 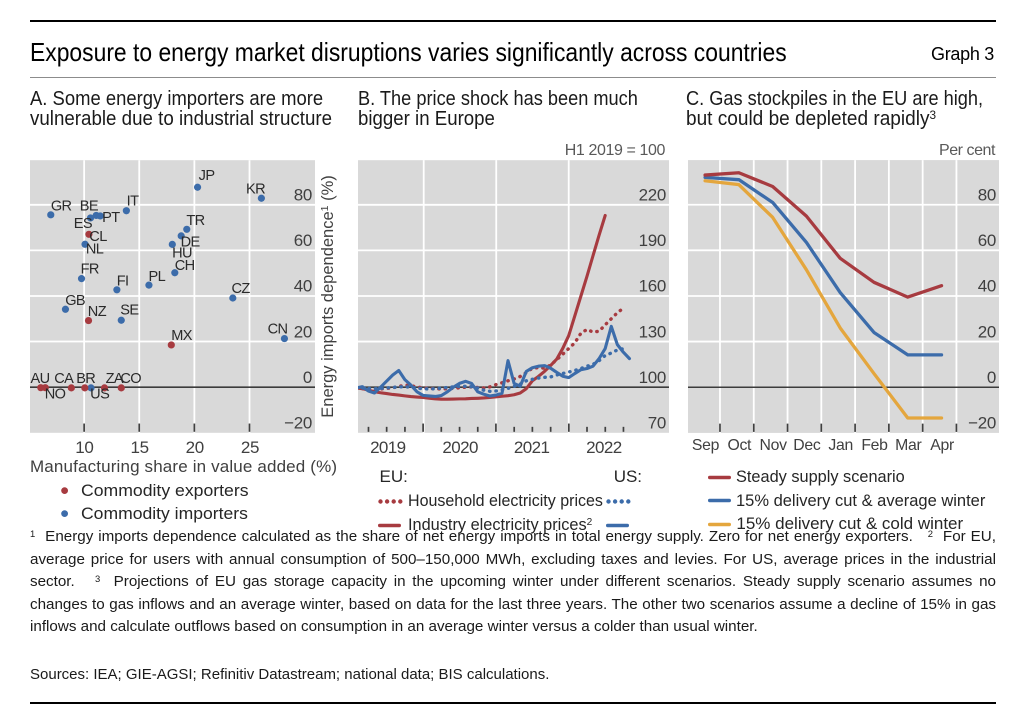 What do you see at coordinates (111, 218) in the screenshot?
I see `svg-text: PT` at bounding box center [111, 218].